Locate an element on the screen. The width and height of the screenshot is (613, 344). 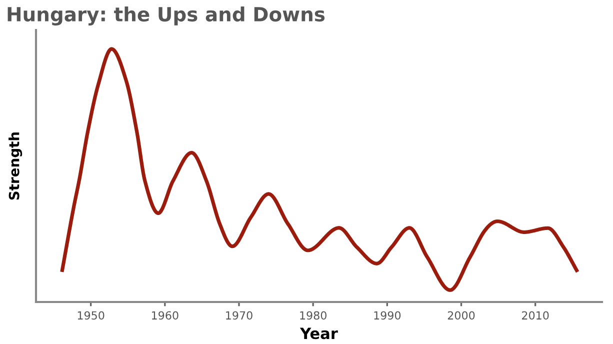
x-tick-label: 2000 is located at coordinates (461, 315).